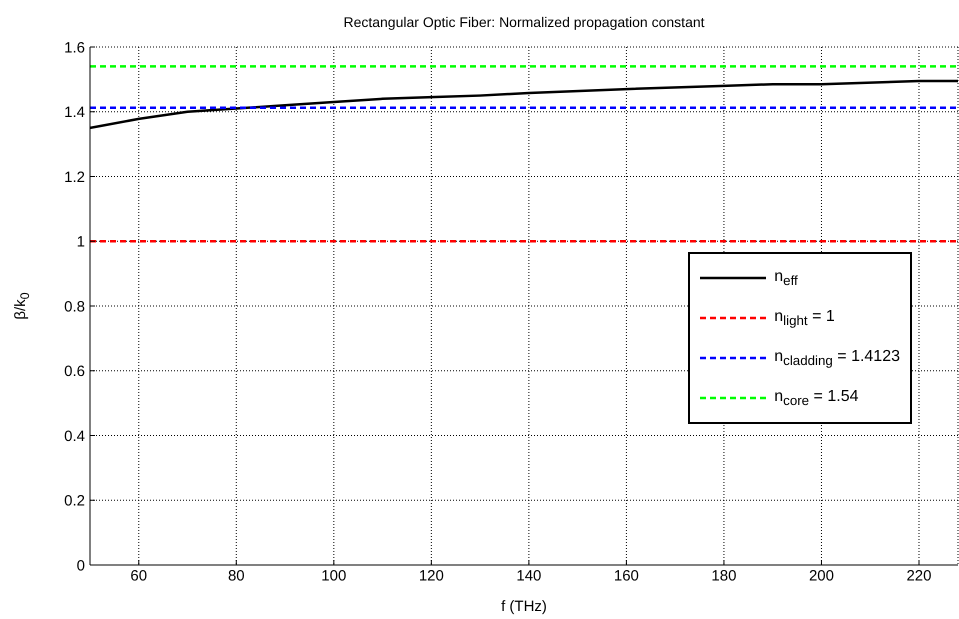  What do you see at coordinates (74, 436) in the screenshot?
I see `y-tick-label: 0.4` at bounding box center [74, 436].